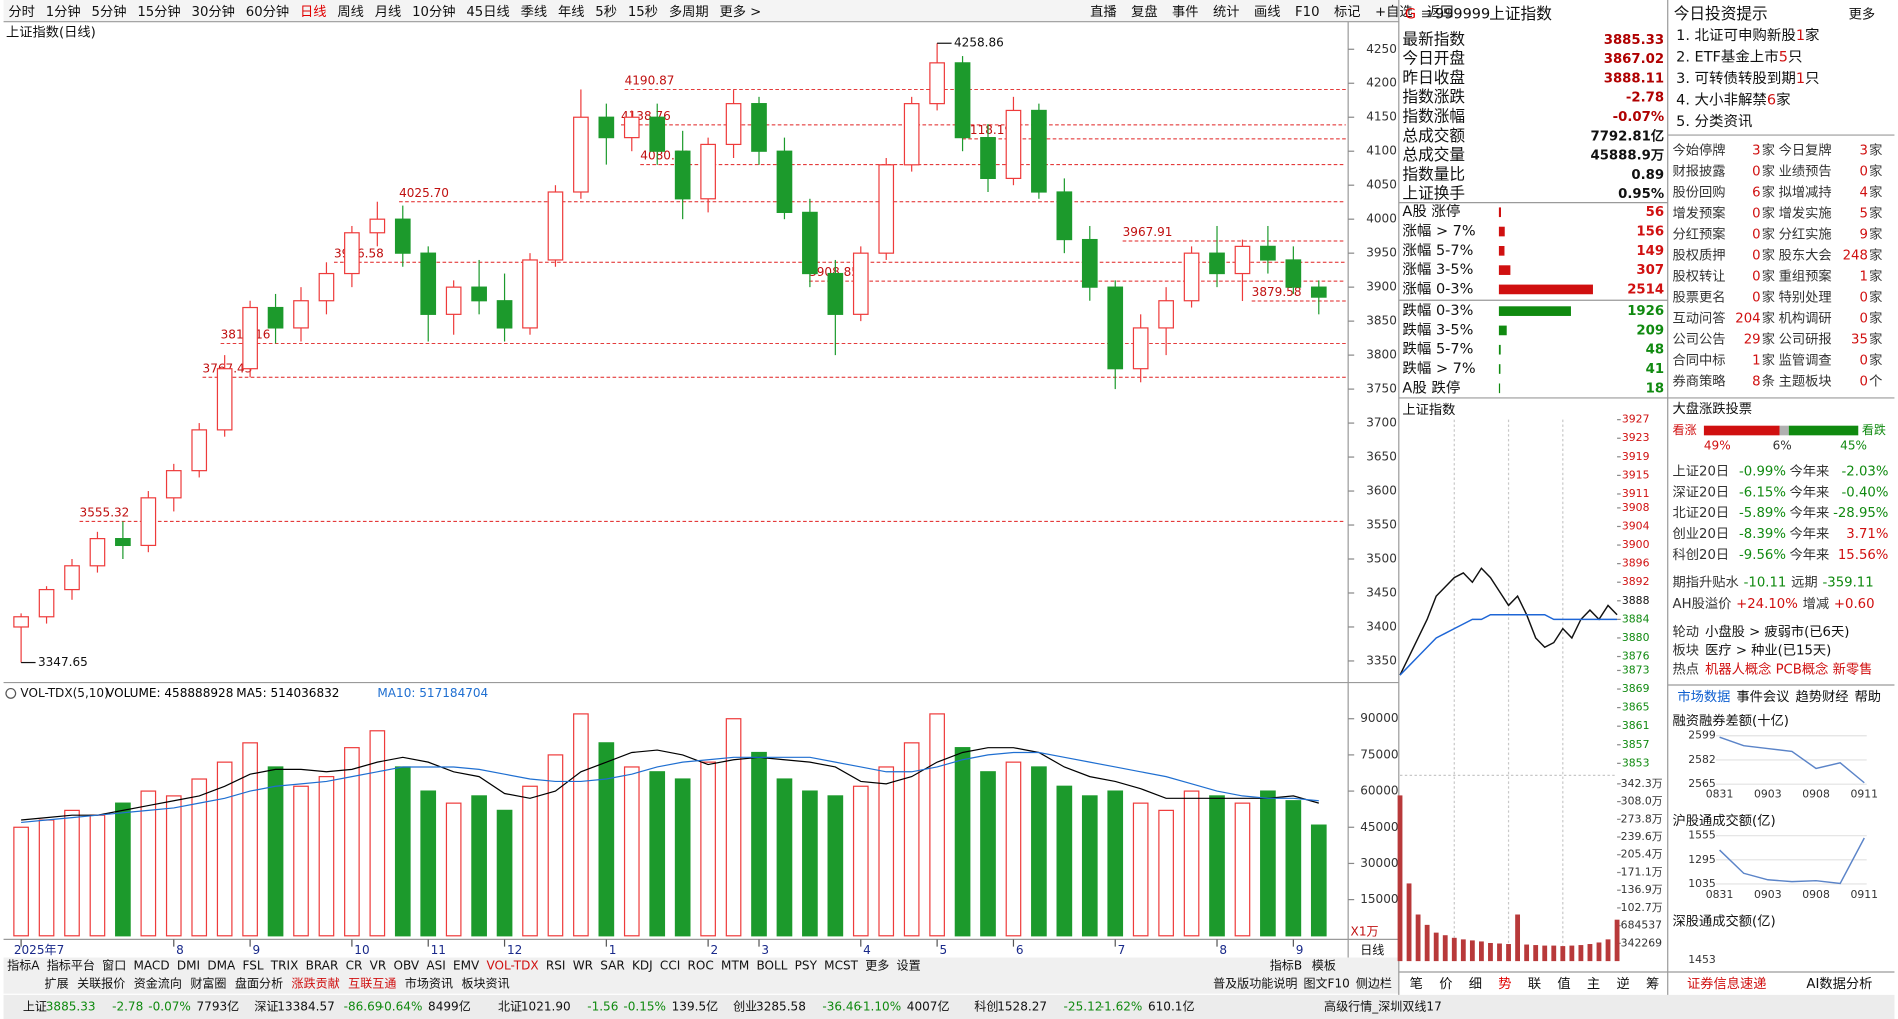 This screenshot has width=1898, height=1019. I want to click on volume-bar, so click(631, 851).